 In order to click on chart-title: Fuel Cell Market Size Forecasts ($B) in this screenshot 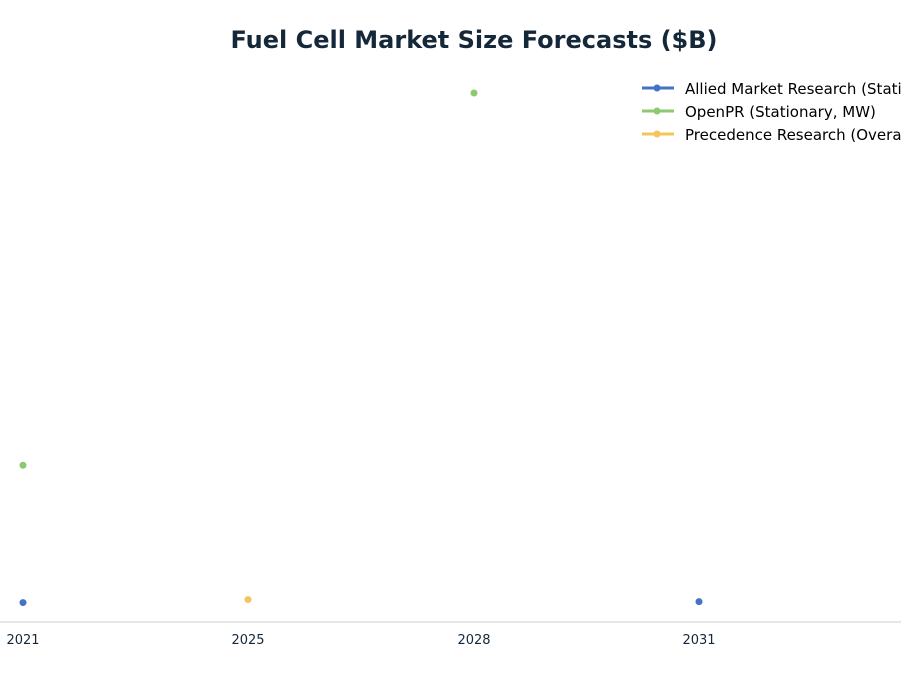, I will do `click(474, 40)`.